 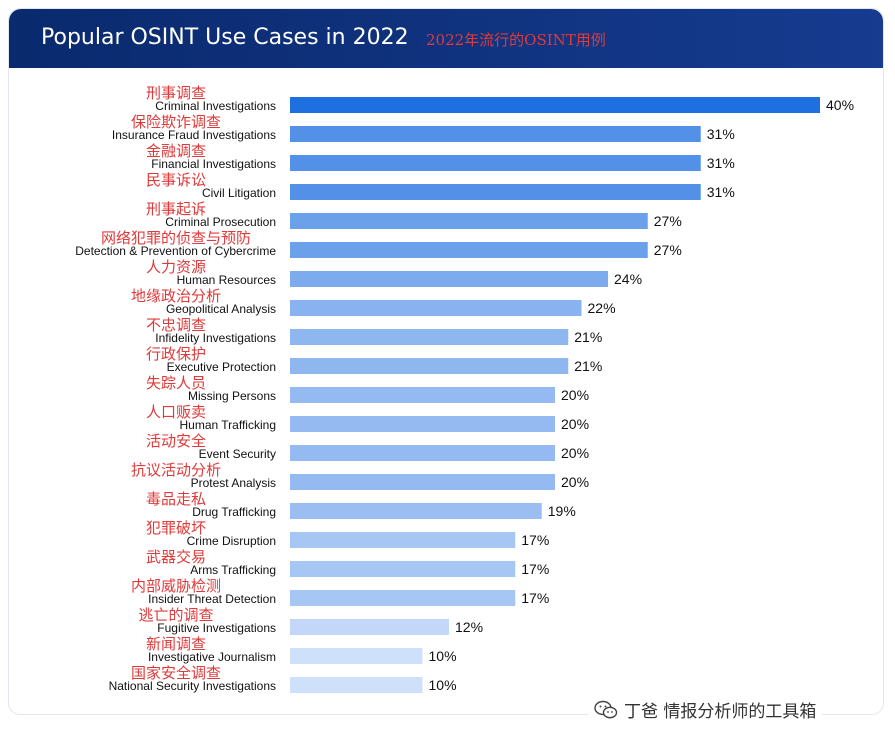 I want to click on category-label: Insurance Fraud Investigations, so click(x=194, y=135).